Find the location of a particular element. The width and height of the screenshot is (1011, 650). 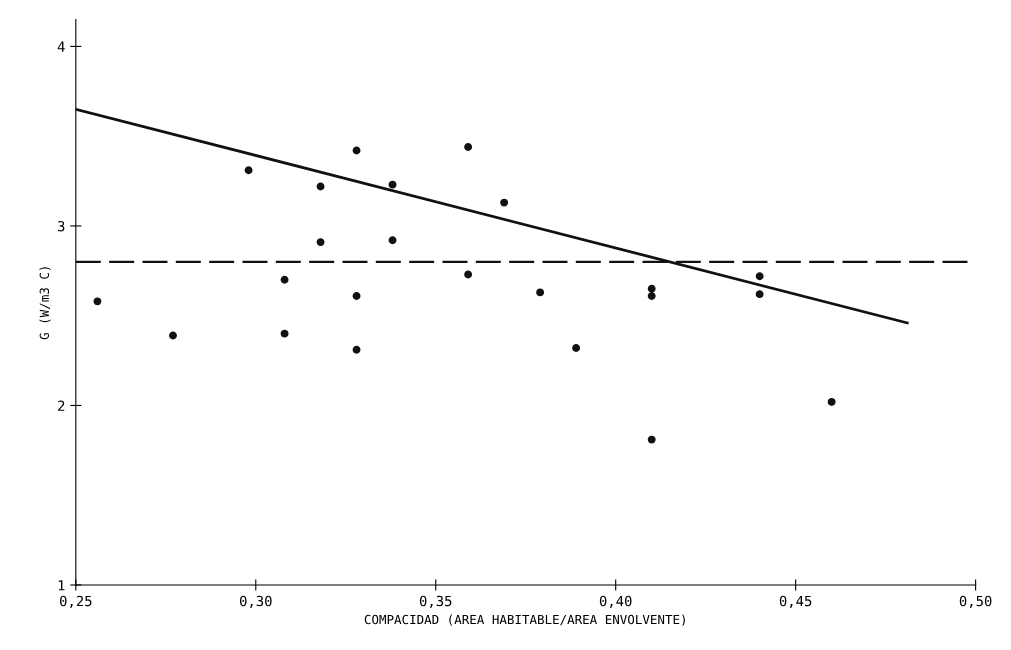

x-tick-label: 0,40 is located at coordinates (615, 601).